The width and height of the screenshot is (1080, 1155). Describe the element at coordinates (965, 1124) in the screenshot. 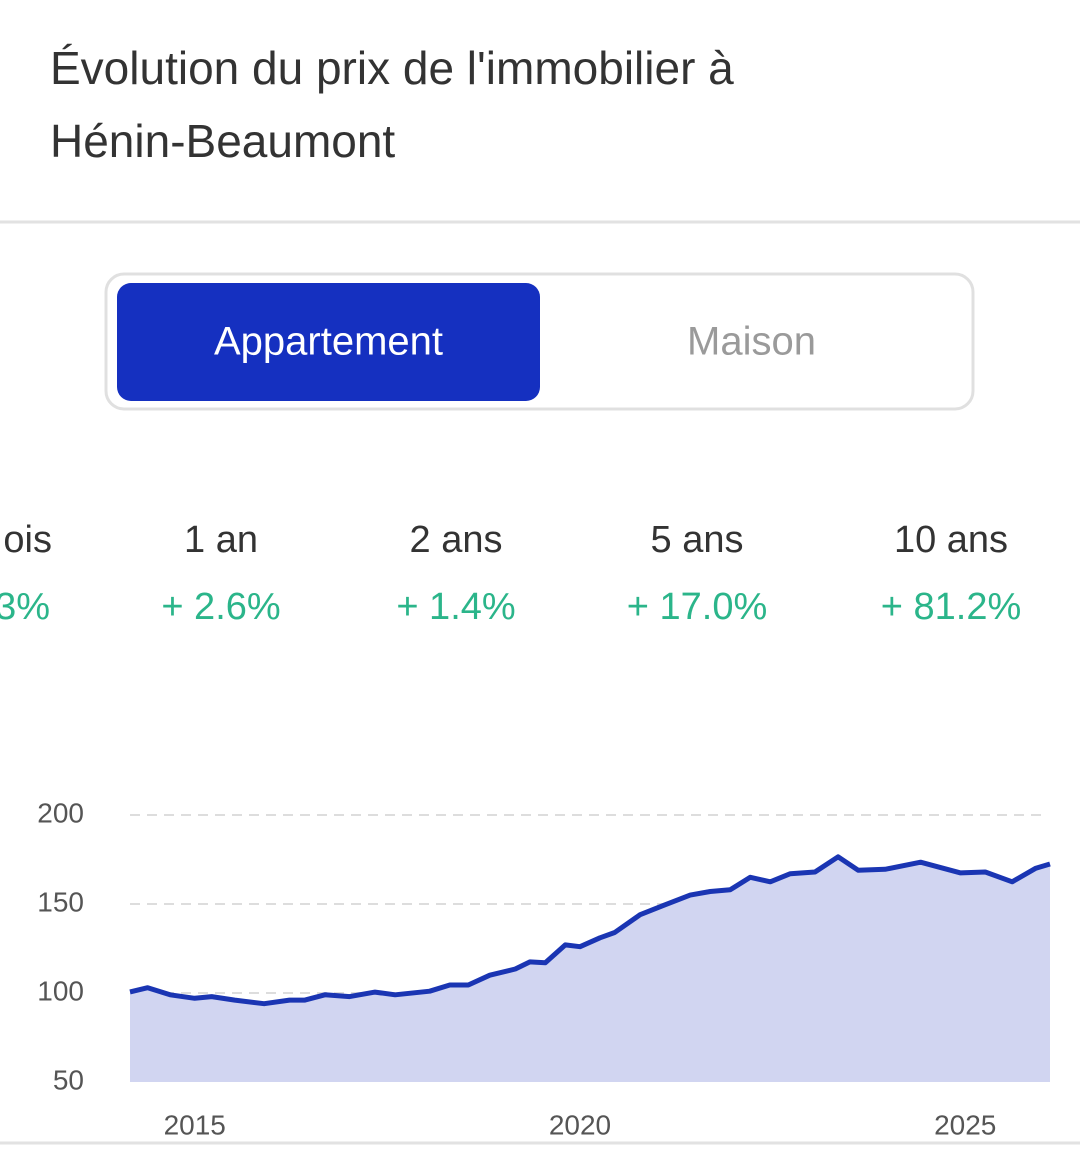

I see `x-tick-label: 2025` at that location.